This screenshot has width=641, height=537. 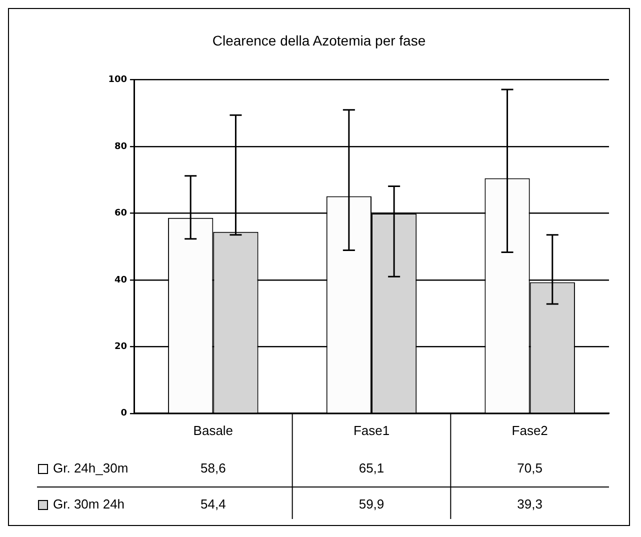 I want to click on data-label: 58,6, so click(x=213, y=468).